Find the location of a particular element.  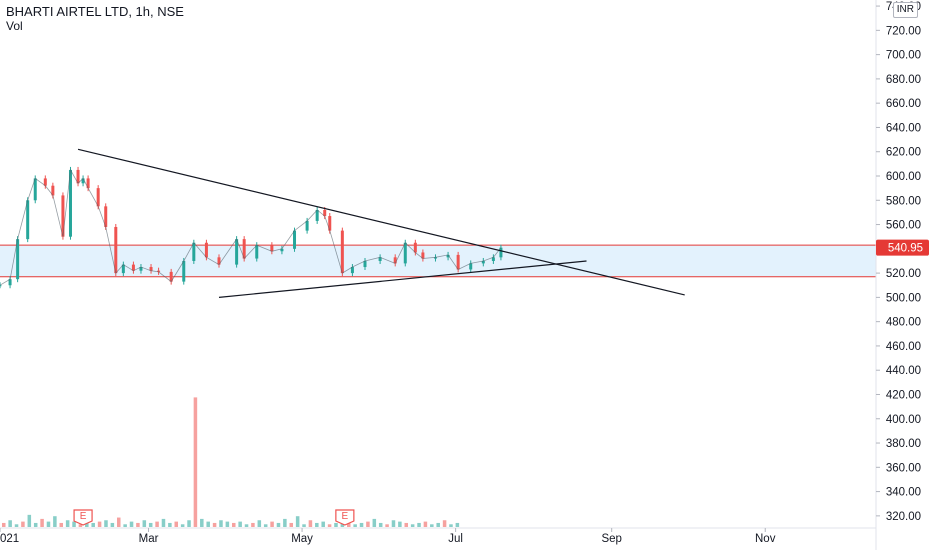

time-axis: 021 Mar May Jul Sep Nov is located at coordinates (388, 536).